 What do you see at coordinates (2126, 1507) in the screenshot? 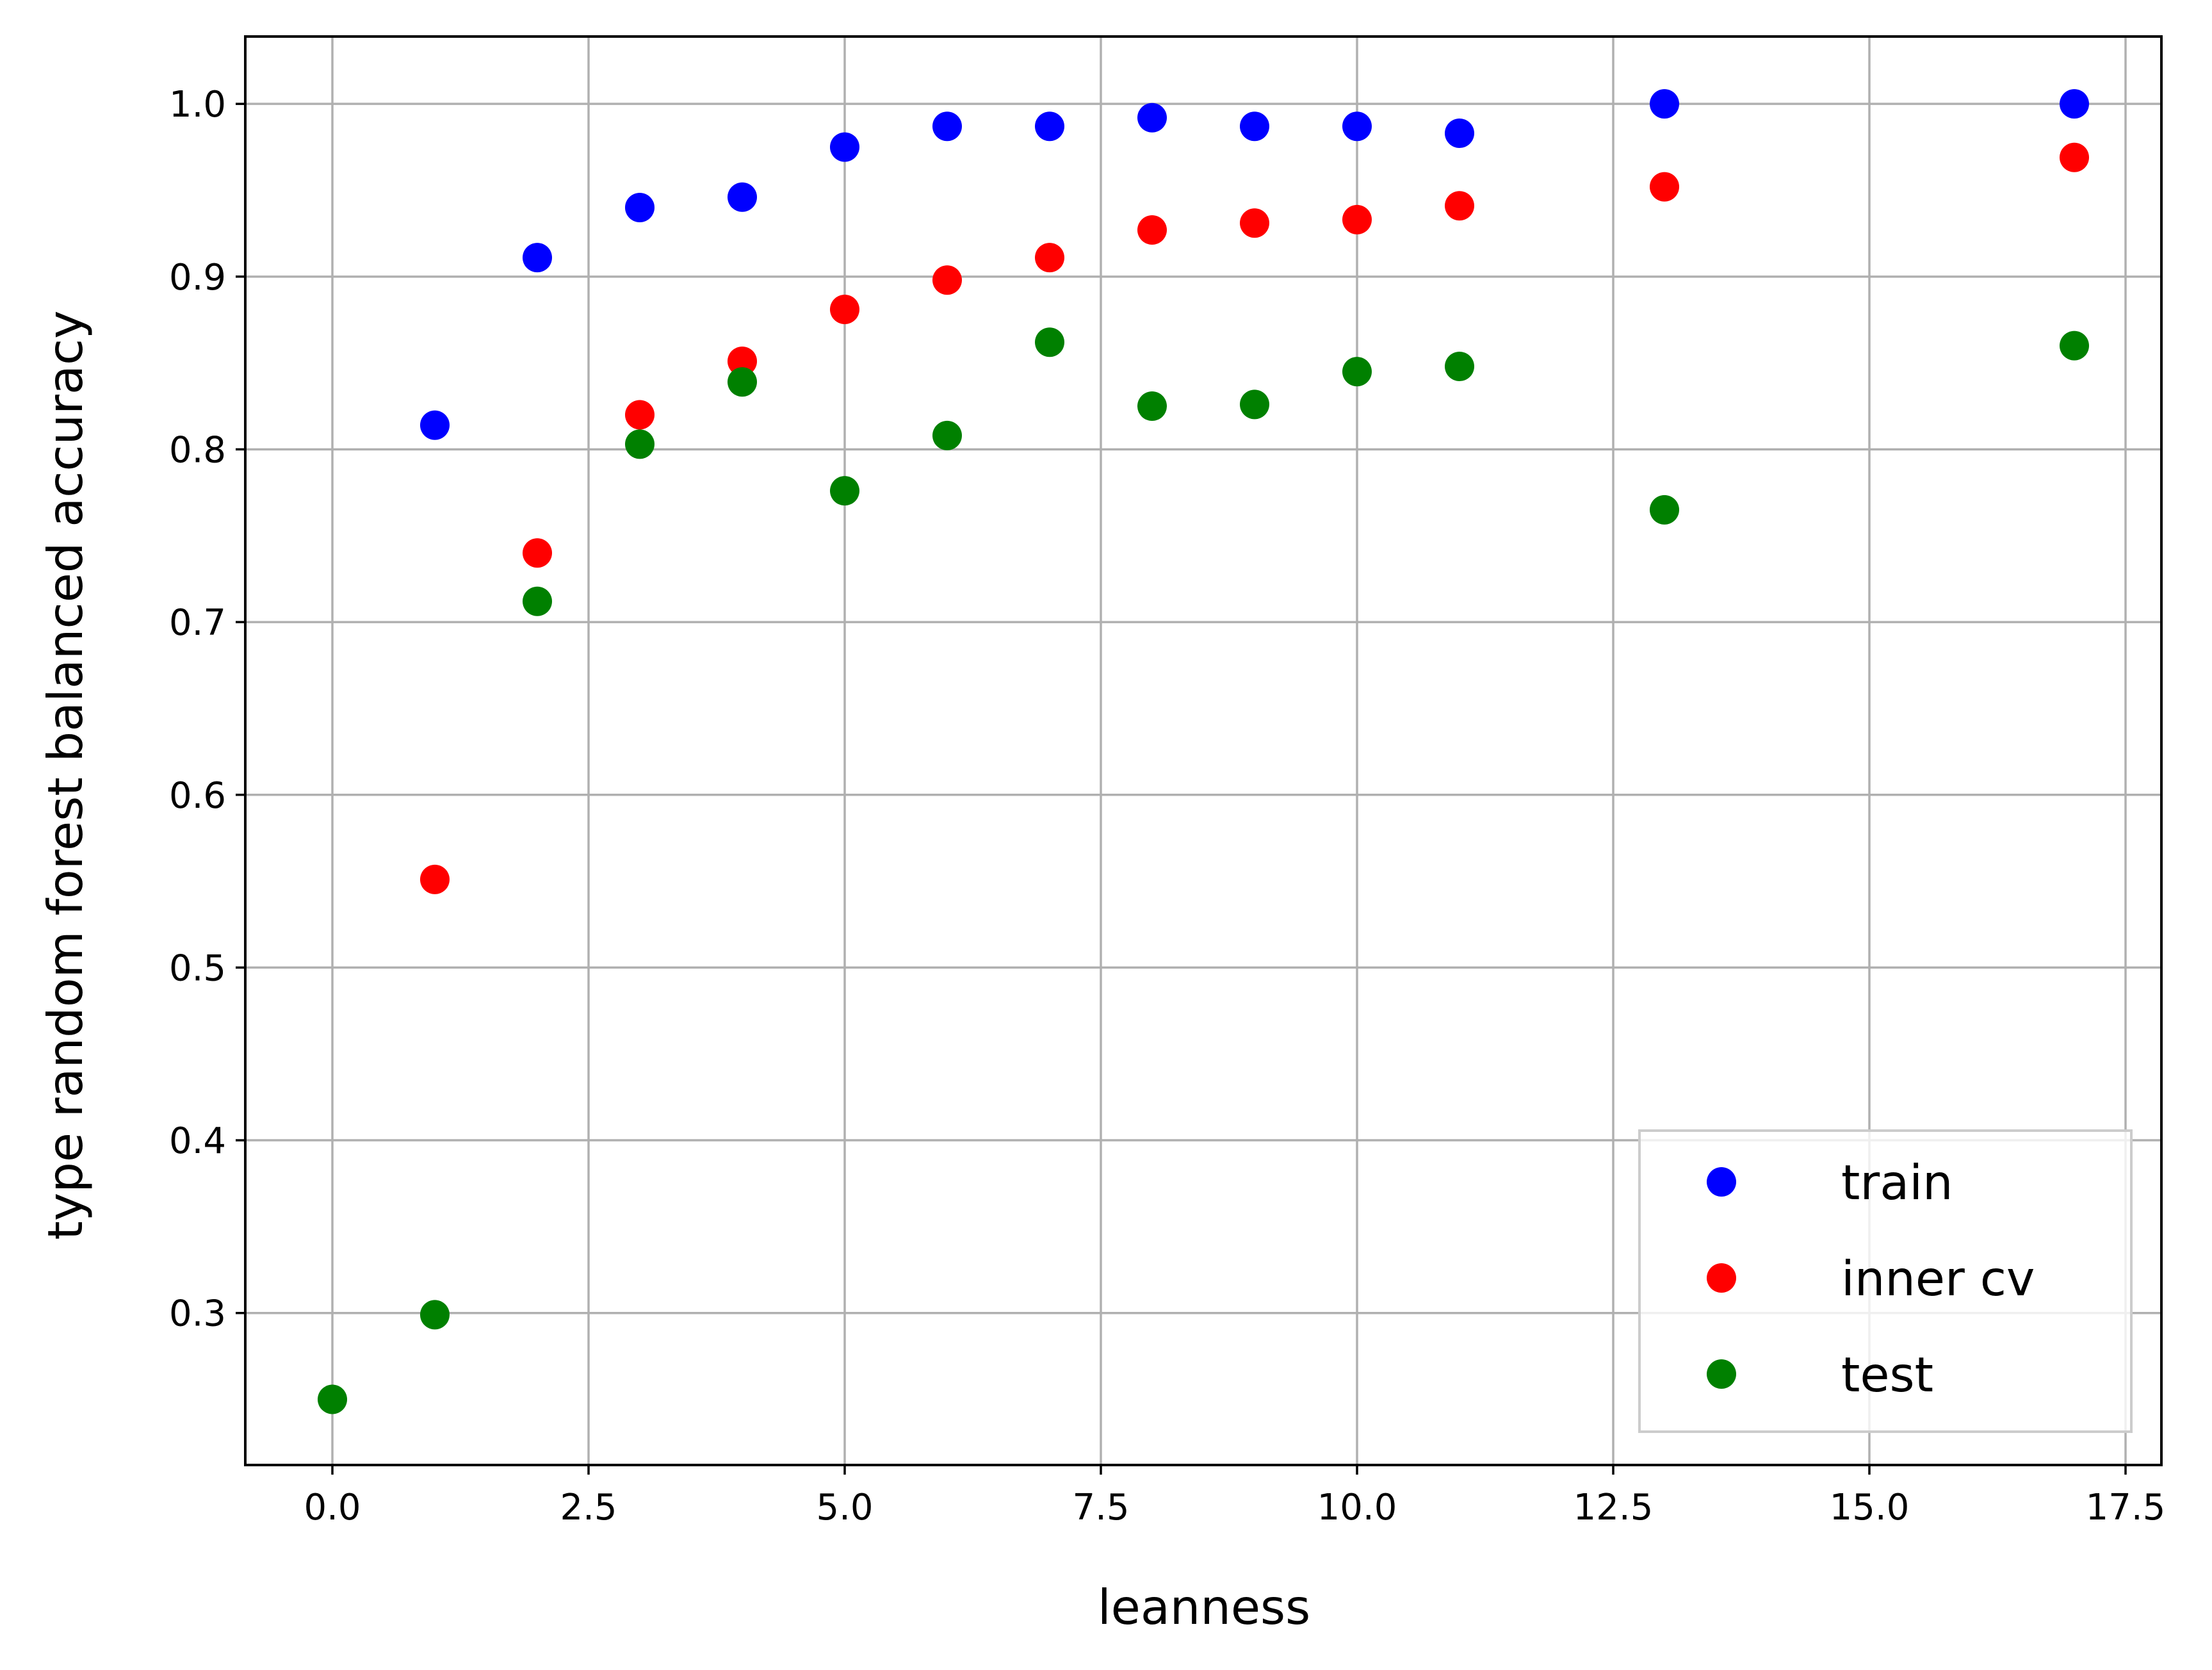
I see `x-tick-label: 17.5` at bounding box center [2126, 1507].